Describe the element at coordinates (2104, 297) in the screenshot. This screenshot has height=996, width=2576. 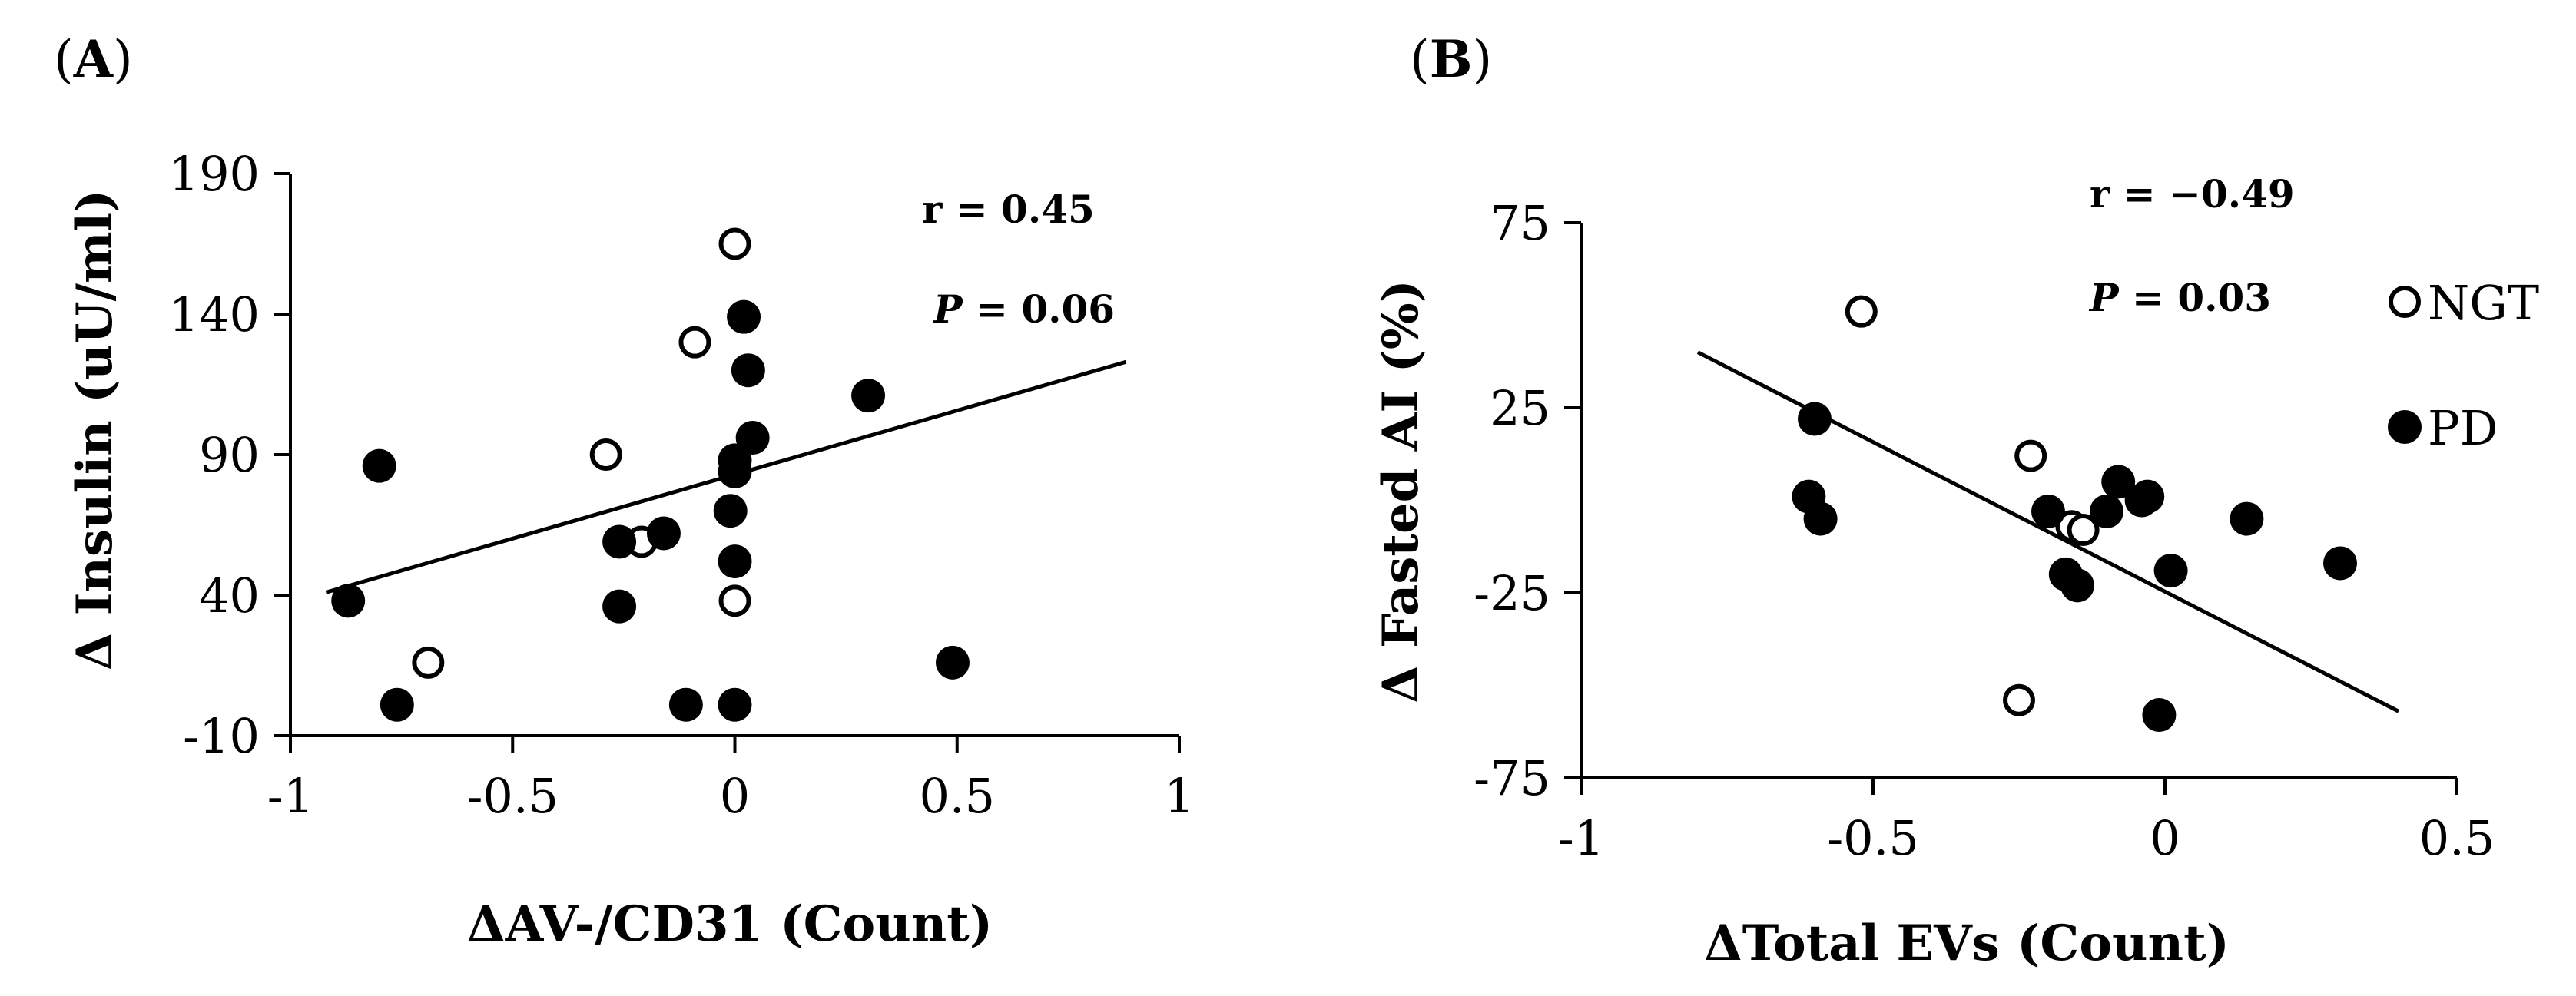
I see `panel-b-p-letter: P` at that location.